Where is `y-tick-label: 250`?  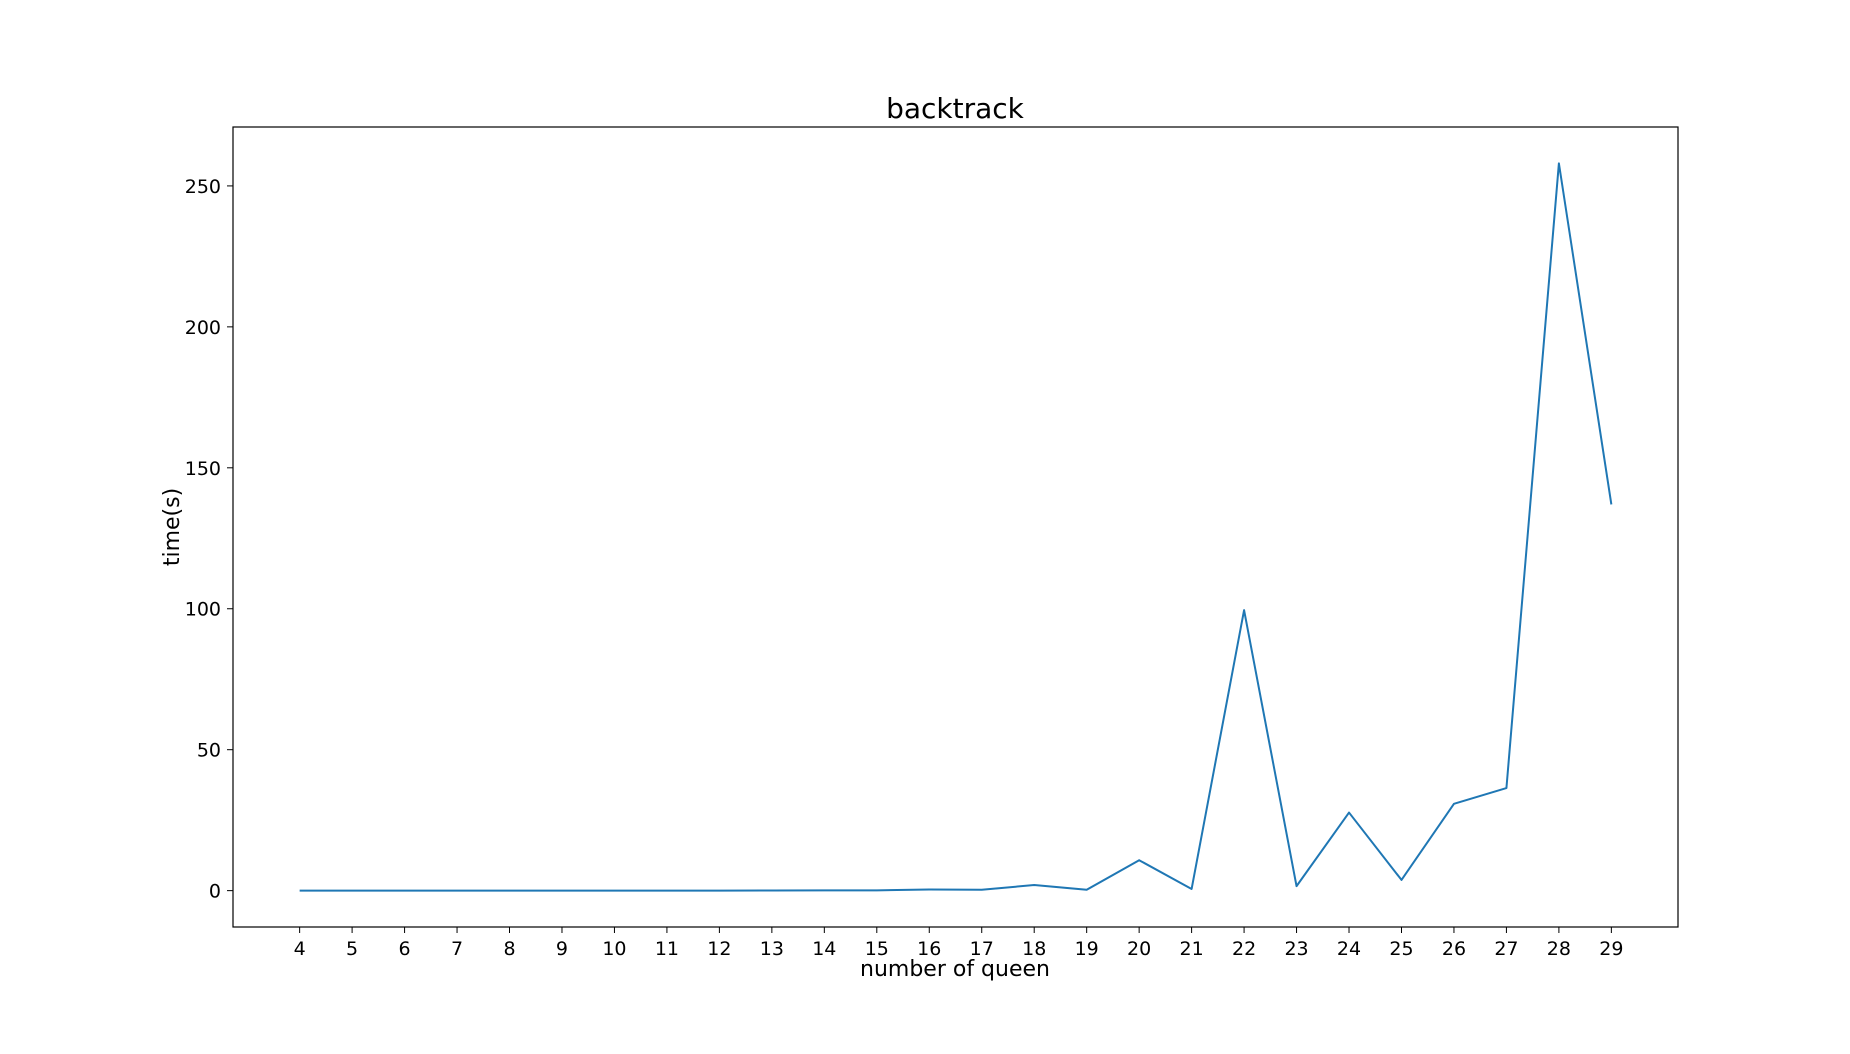
y-tick-label: 250 is located at coordinates (203, 187).